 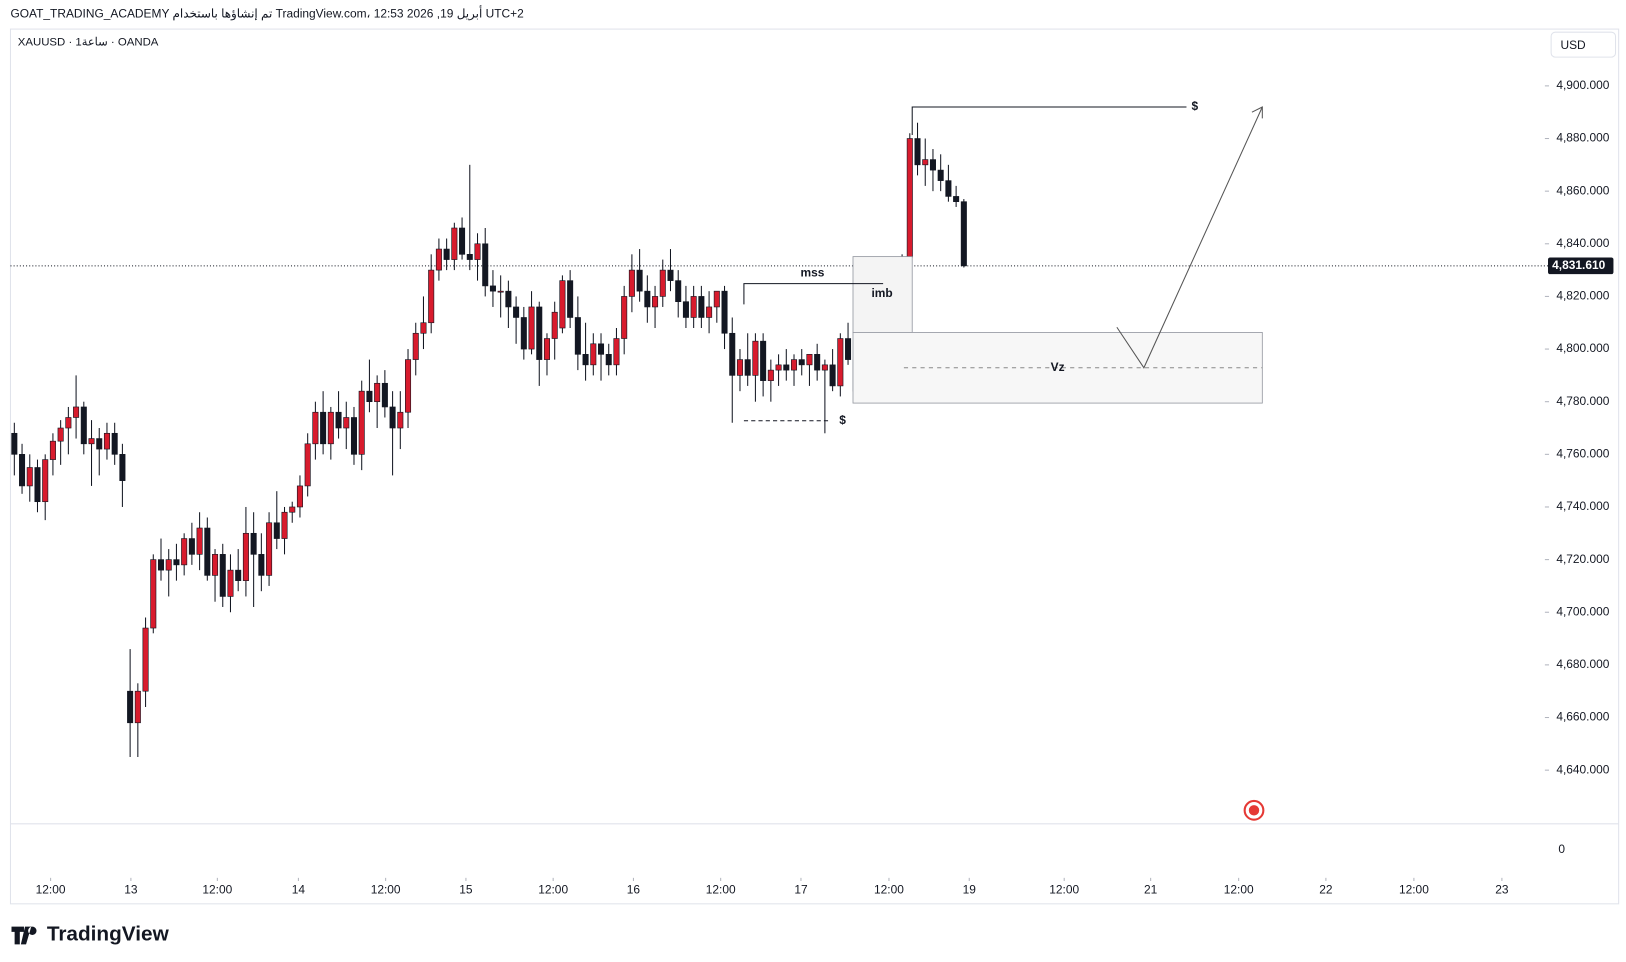 I want to click on liq-low-label: $, so click(x=842, y=420).